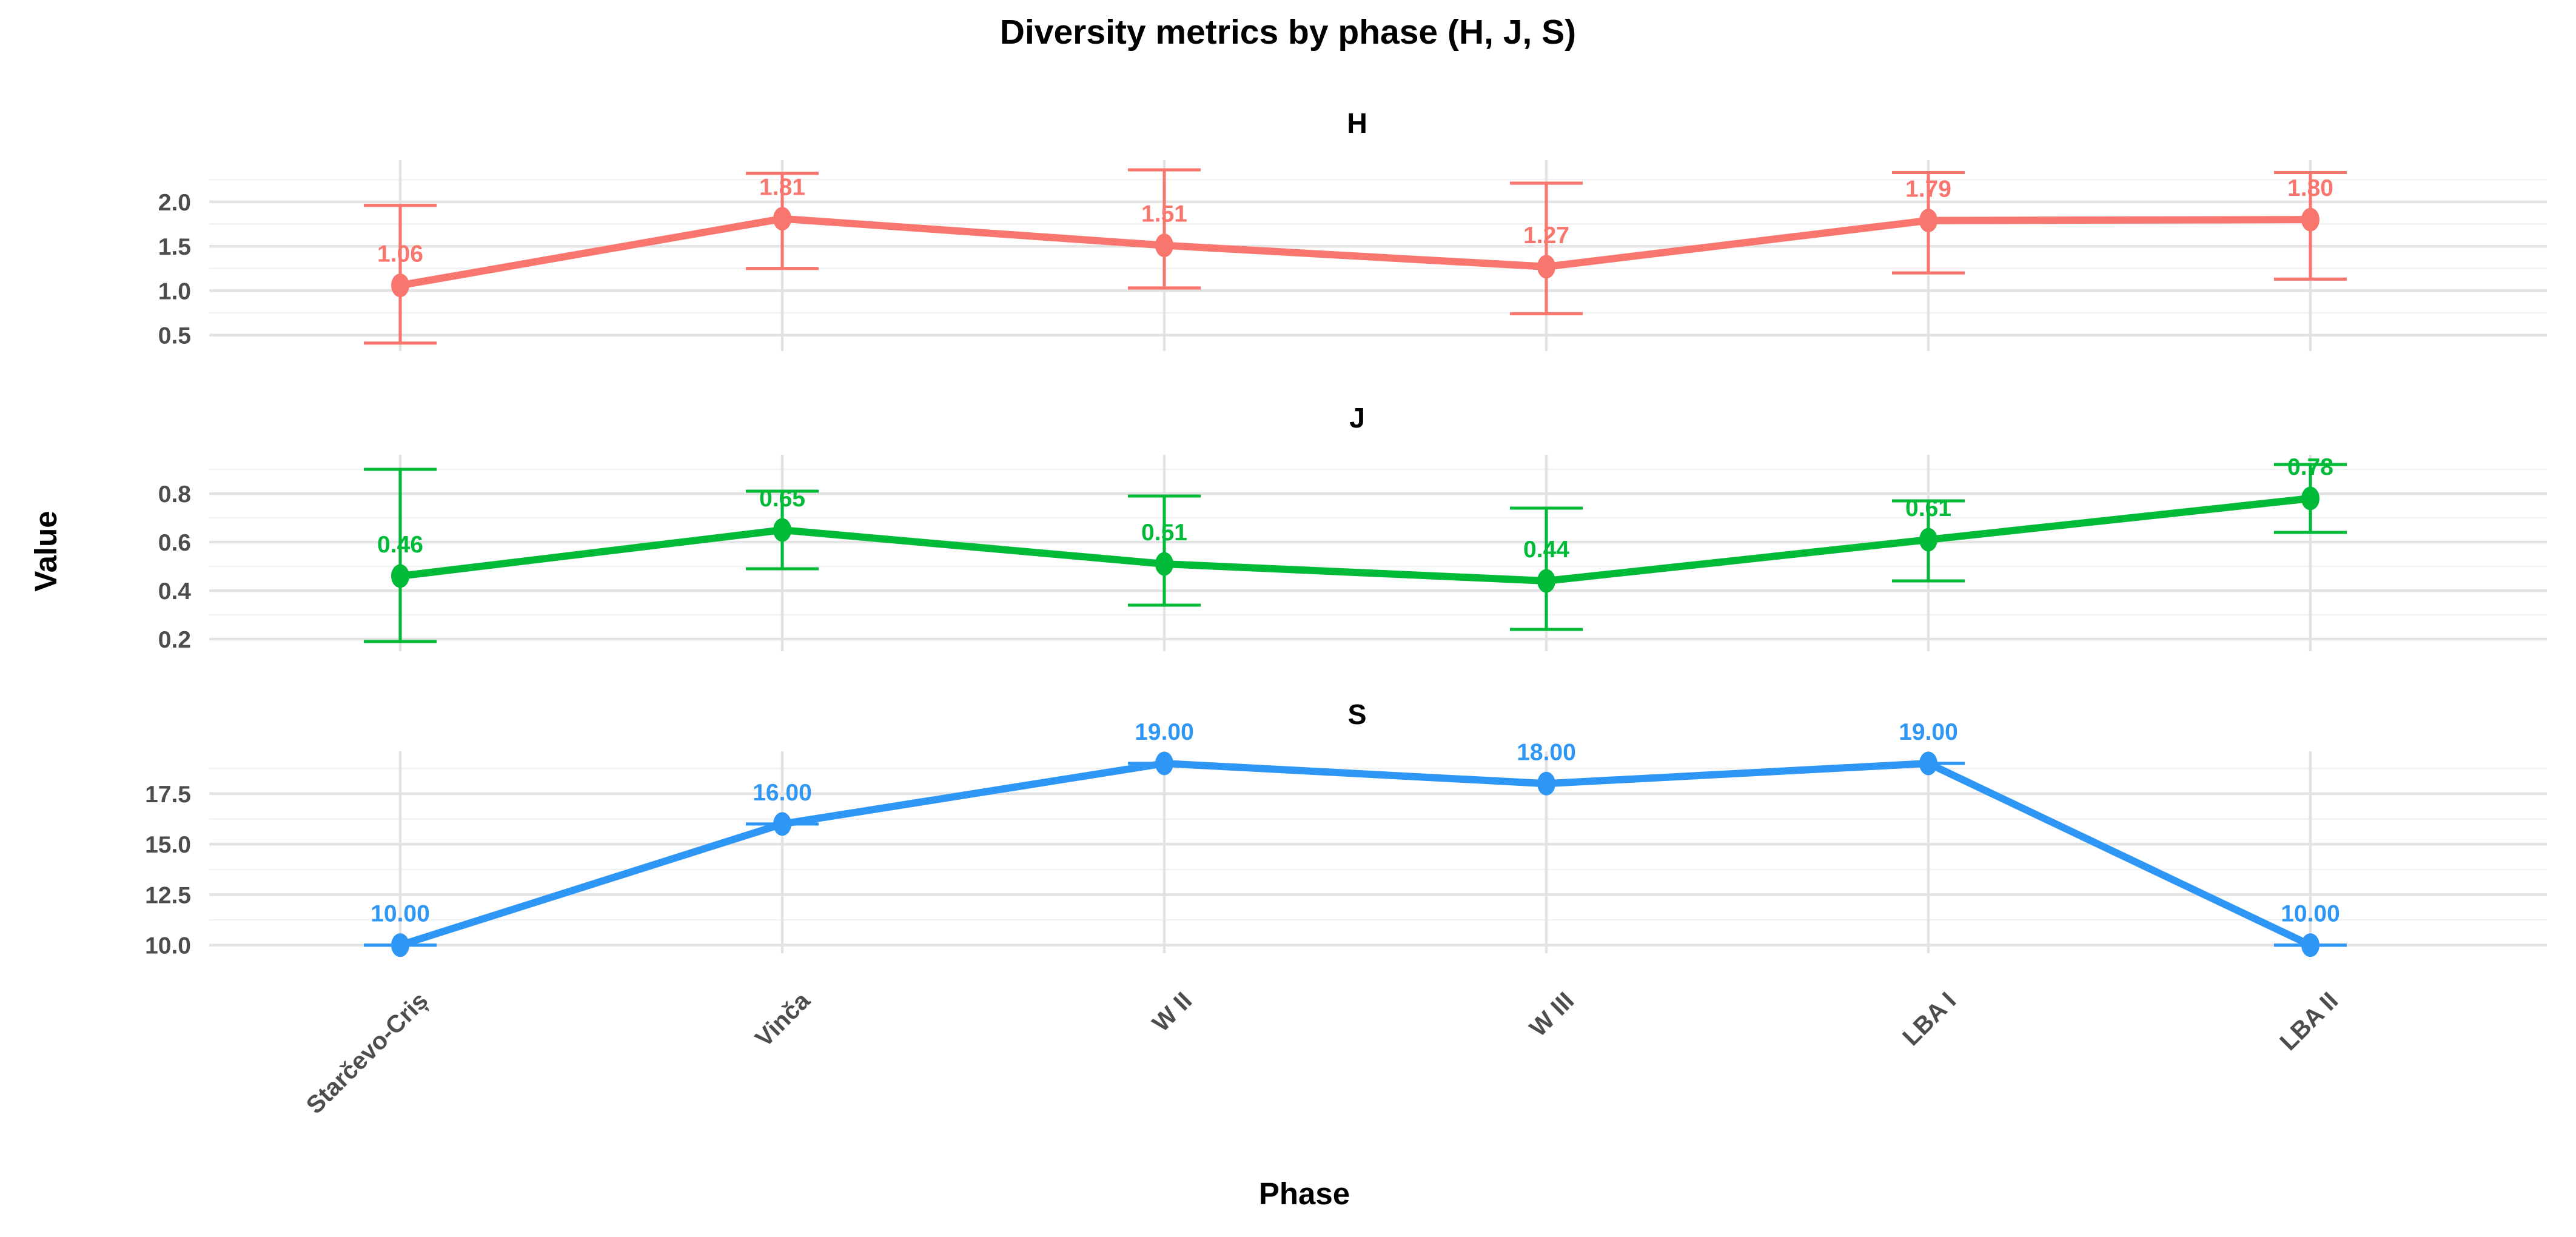  I want to click on x-tick-label: Starčevo-Criș, so click(368, 1053).